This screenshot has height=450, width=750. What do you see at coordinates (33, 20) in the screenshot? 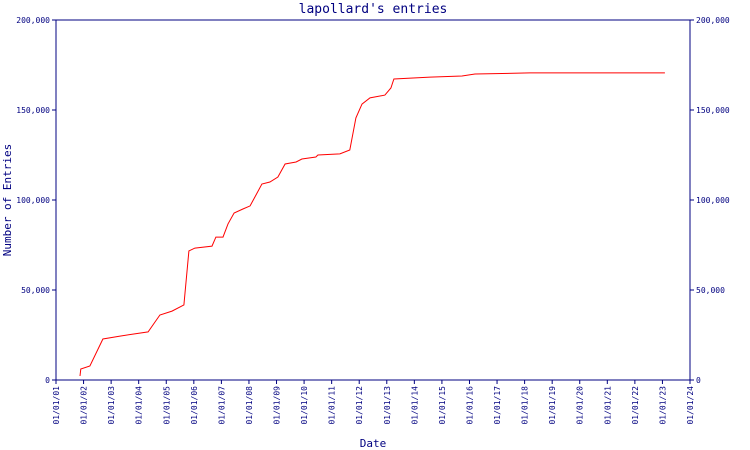
I see `y-tick-label: 200,000` at bounding box center [33, 20].